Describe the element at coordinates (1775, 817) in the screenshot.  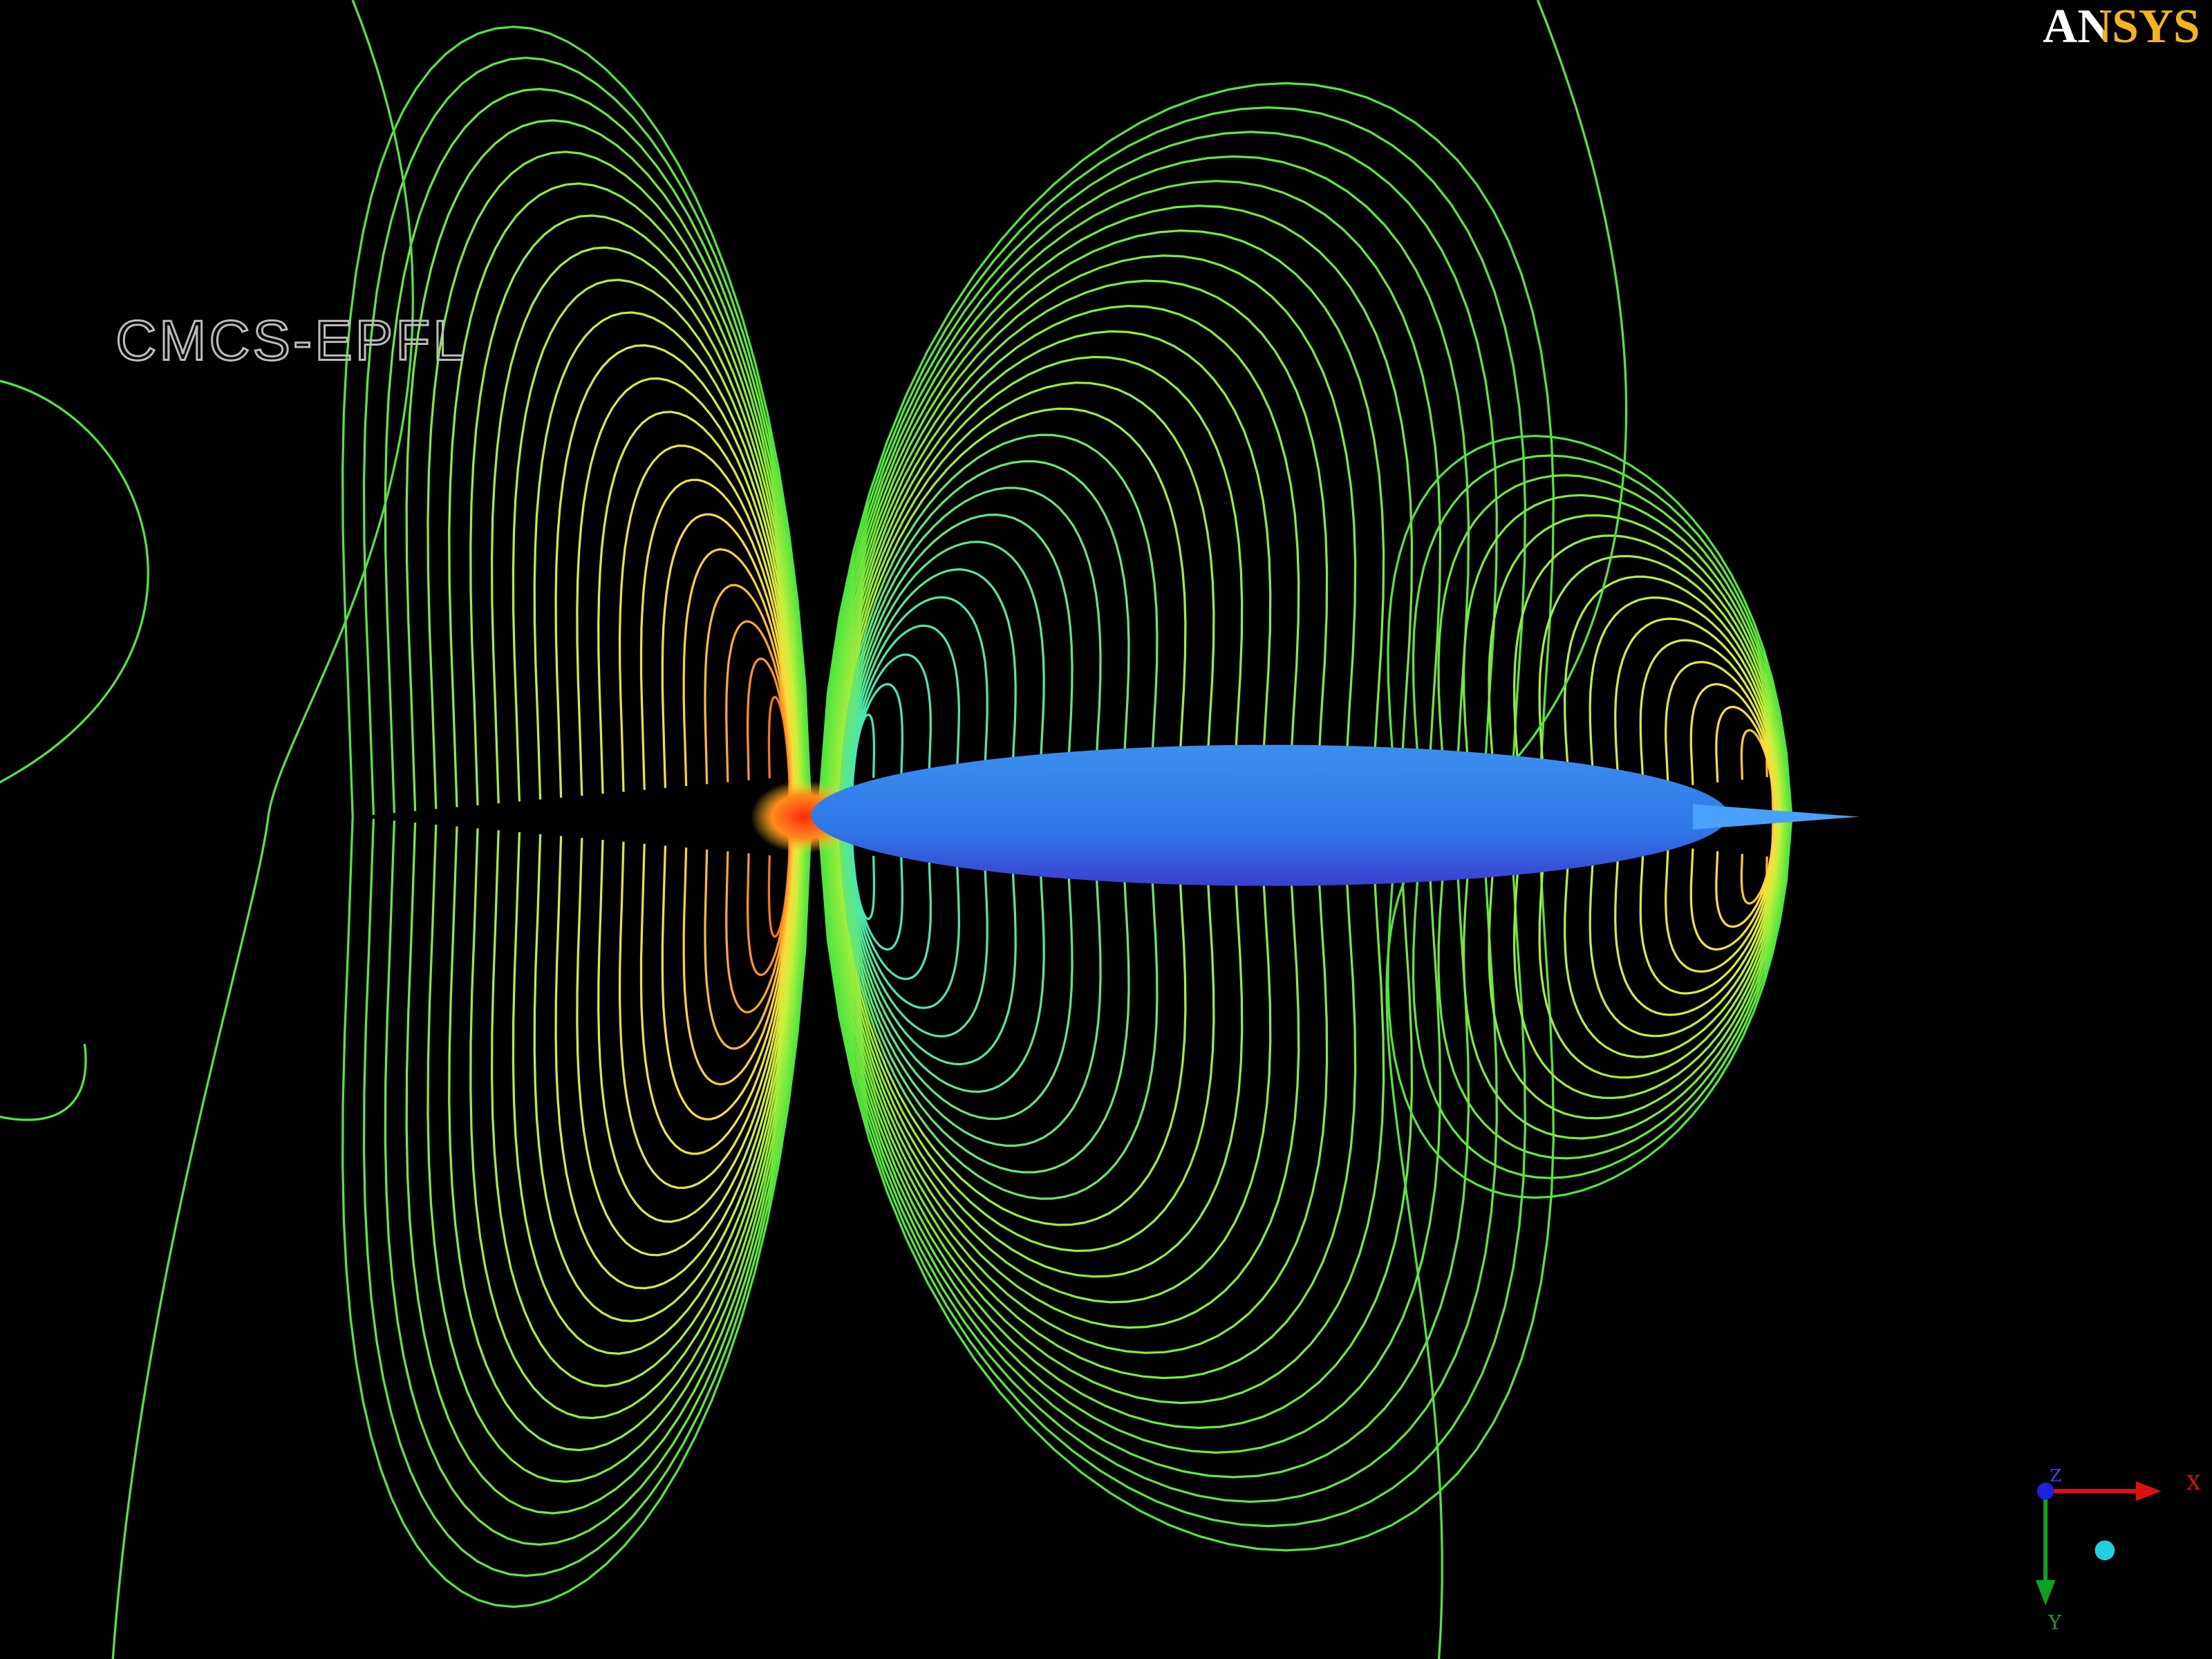
I see `body-tail` at that location.